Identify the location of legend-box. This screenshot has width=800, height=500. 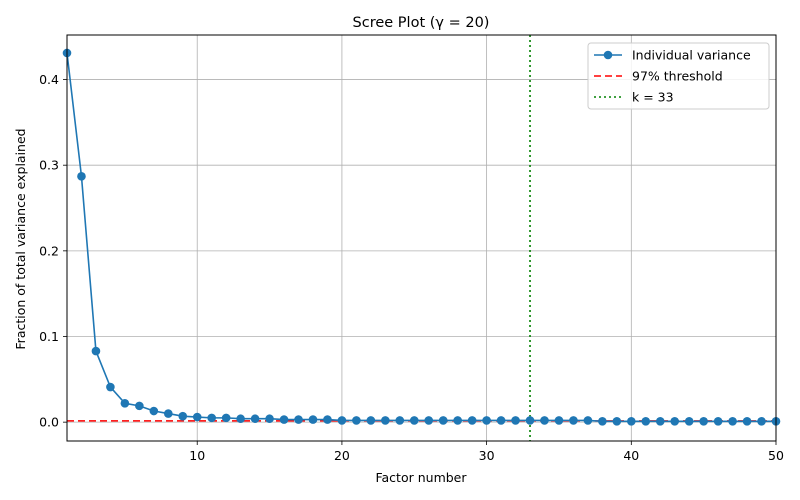
(678, 76).